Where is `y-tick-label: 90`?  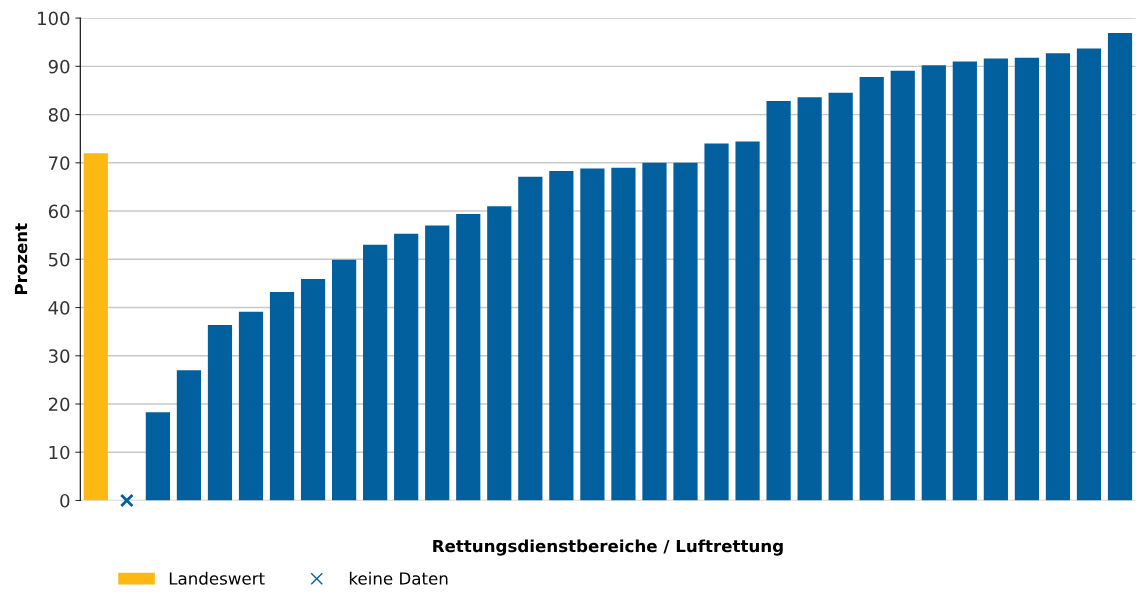
y-tick-label: 90 is located at coordinates (59, 66).